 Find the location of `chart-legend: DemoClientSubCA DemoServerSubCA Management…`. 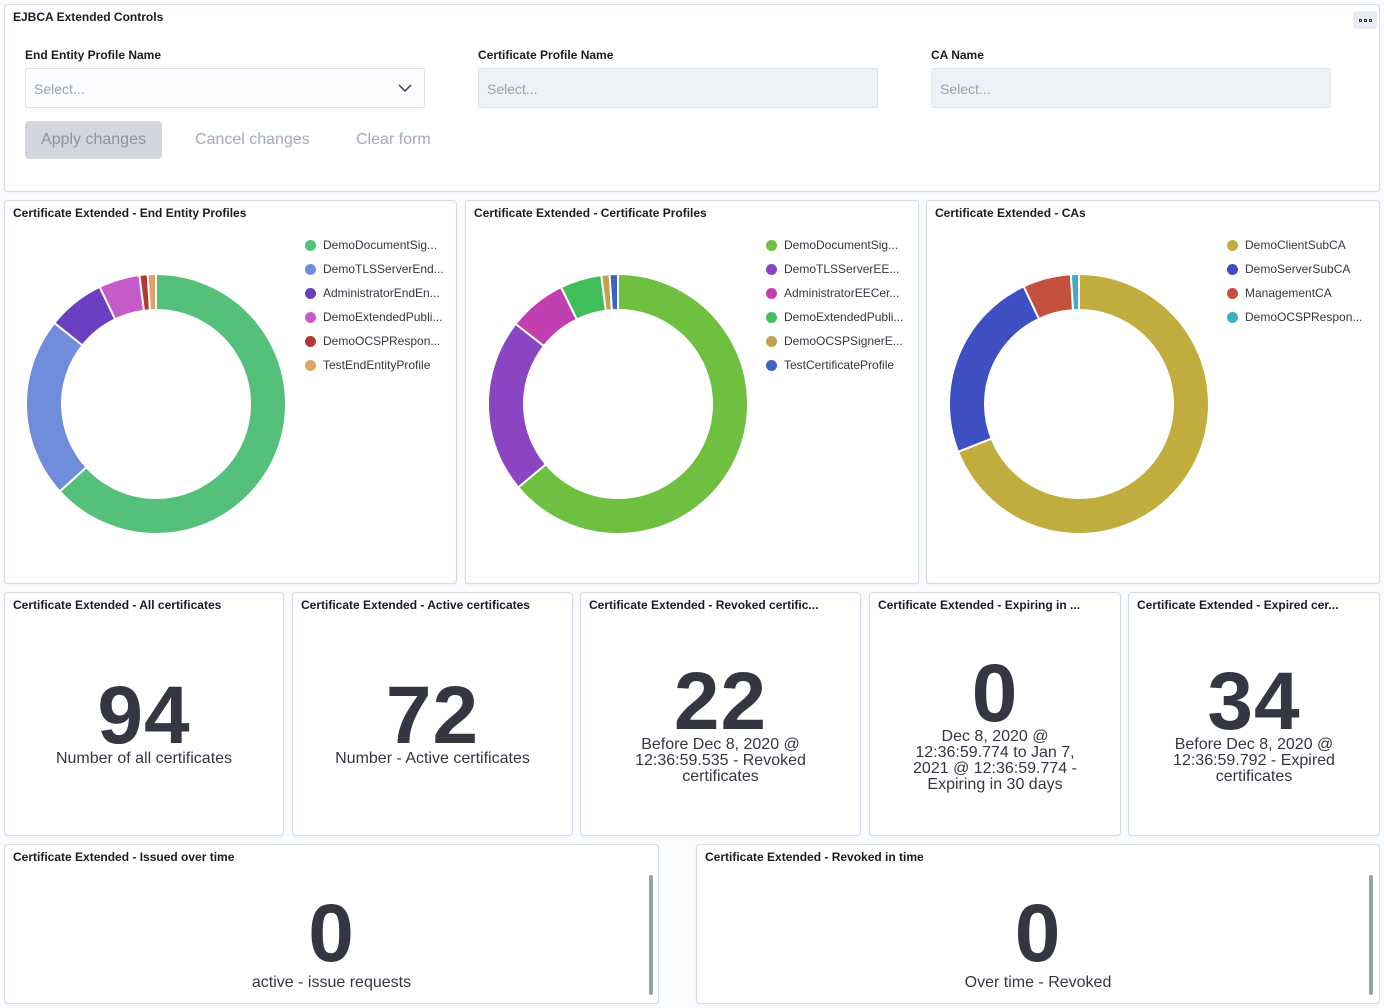

chart-legend: DemoClientSubCA DemoServerSubCA Management… is located at coordinates (1294, 281).